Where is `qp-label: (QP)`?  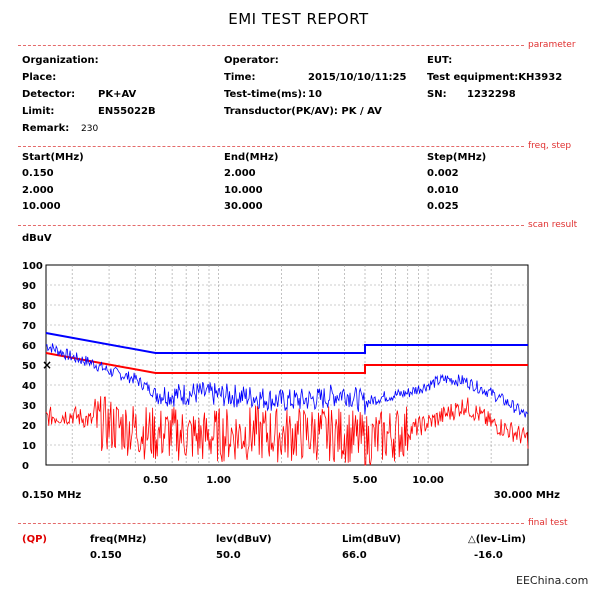
qp-label: (QP) is located at coordinates (34, 539).